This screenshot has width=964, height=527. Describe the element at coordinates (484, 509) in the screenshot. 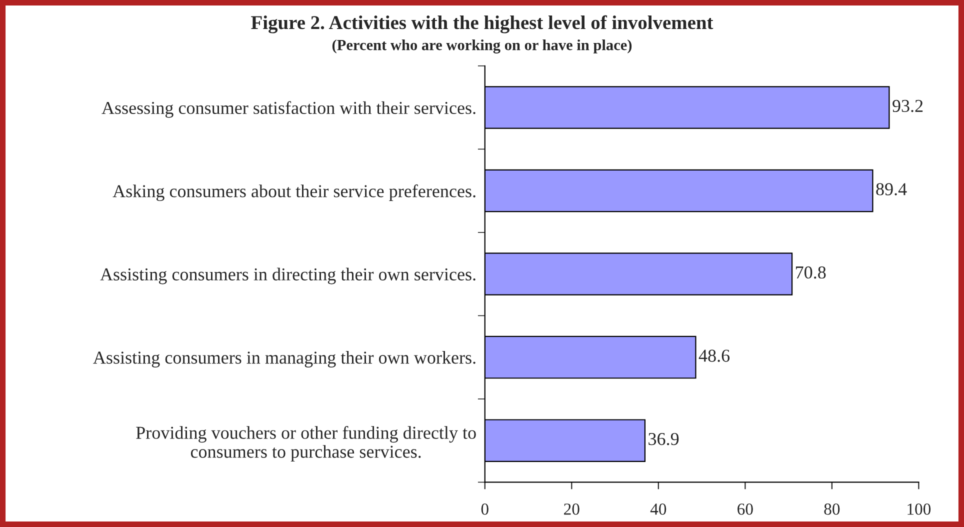

I see `x-tick-label: 0` at that location.